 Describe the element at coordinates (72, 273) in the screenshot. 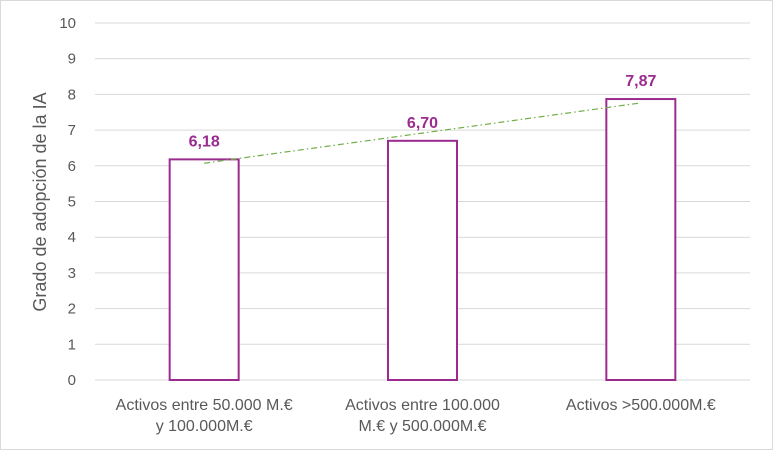

I see `y-tick-label: 3` at that location.